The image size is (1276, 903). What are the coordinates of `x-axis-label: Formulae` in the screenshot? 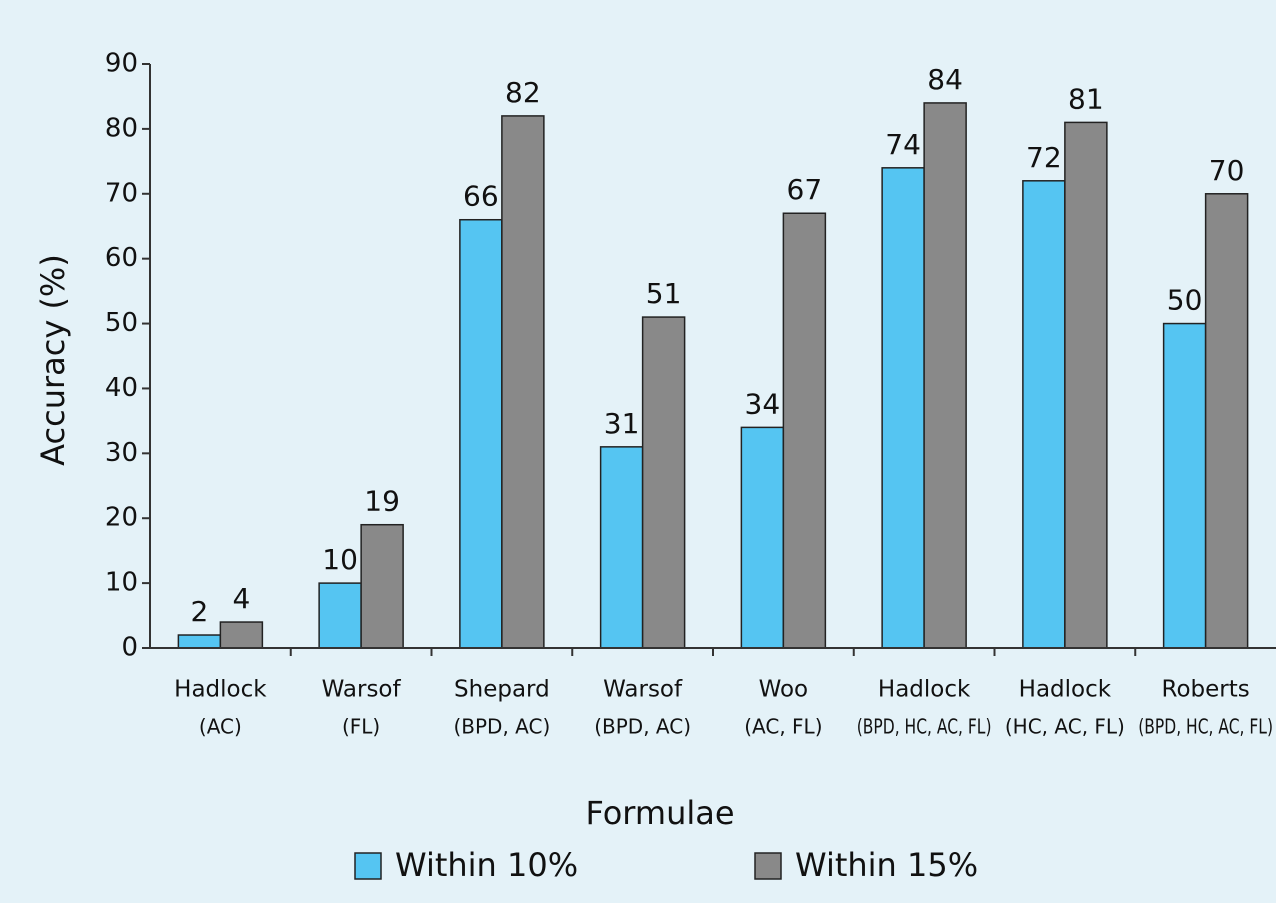 It's located at (659, 813).